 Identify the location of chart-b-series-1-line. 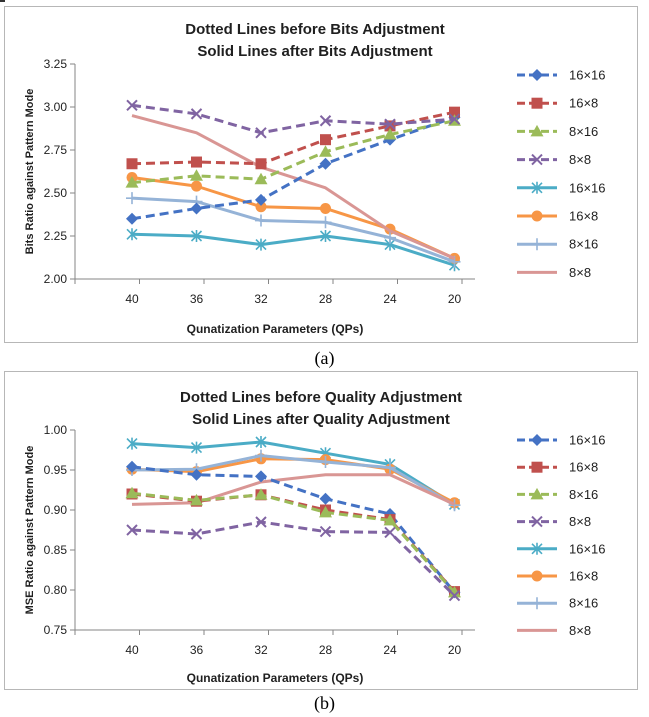
(293, 529).